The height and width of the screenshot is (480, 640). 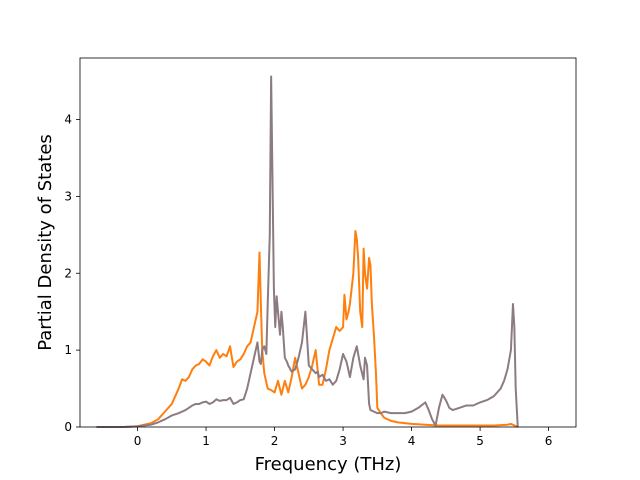 What do you see at coordinates (138, 441) in the screenshot?
I see `x-tick-label: 0` at bounding box center [138, 441].